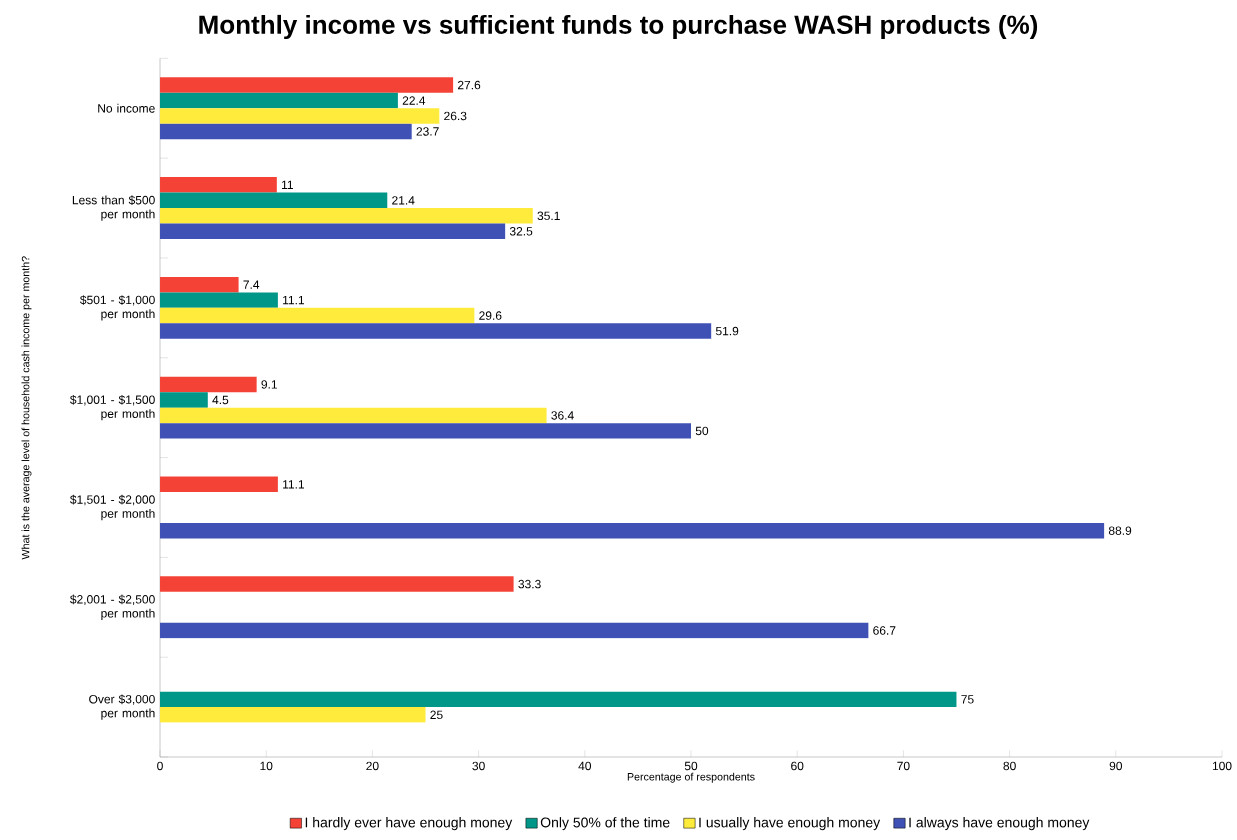  What do you see at coordinates (122, 707) in the screenshot?
I see `y-tick-label: Over $3,000 per month` at bounding box center [122, 707].